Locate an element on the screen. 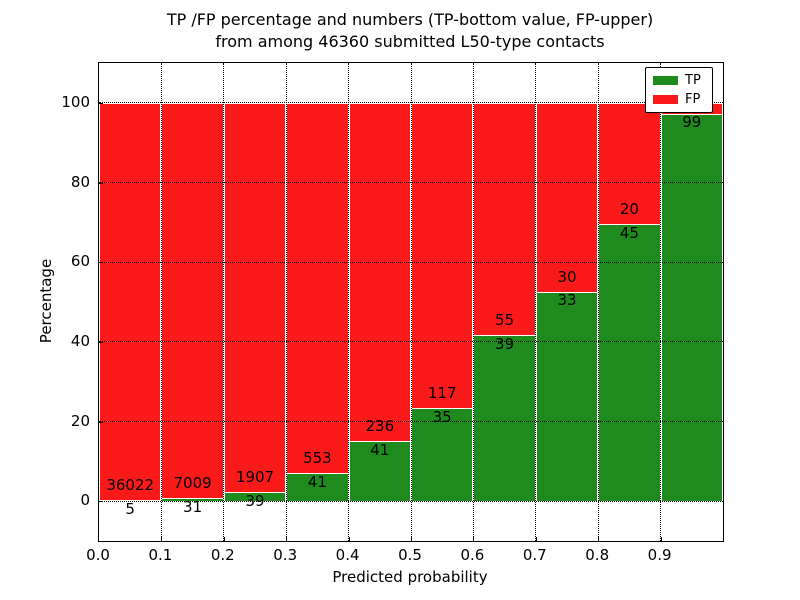  fp-count-label: 1907 is located at coordinates (255, 477).